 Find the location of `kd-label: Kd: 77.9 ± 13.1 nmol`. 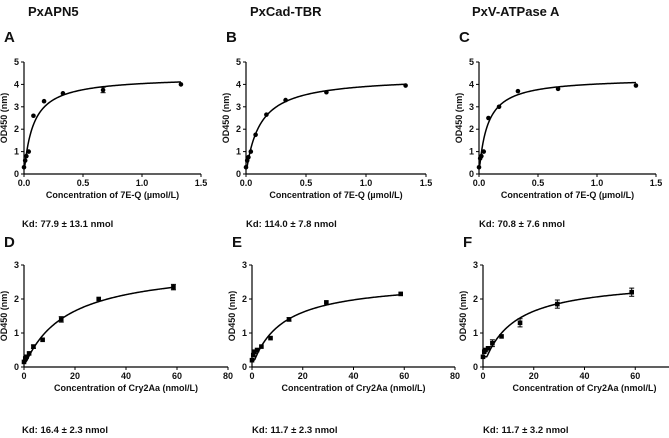

kd-label: Kd: 77.9 ± 13.1 nmol is located at coordinates (67, 224).